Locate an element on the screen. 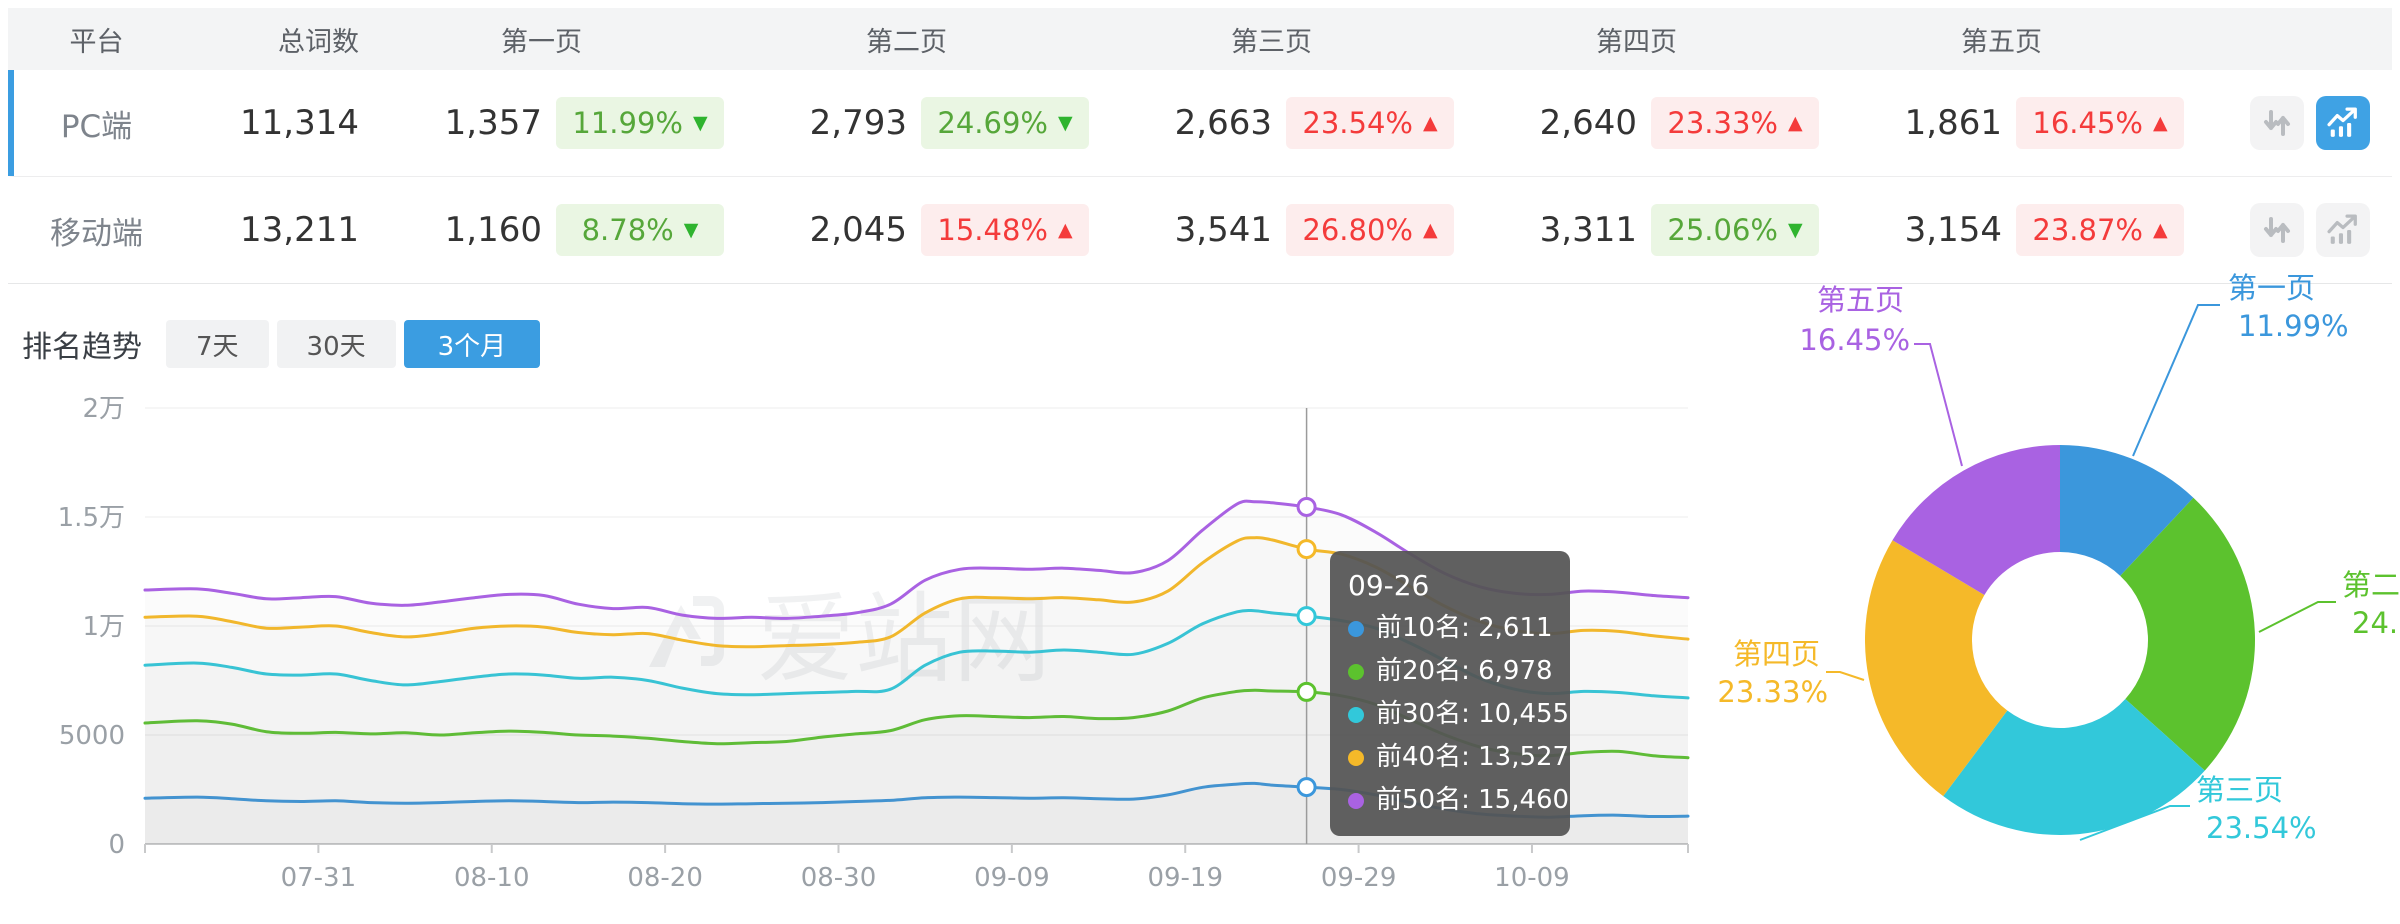  page2-count: 2,045 is located at coordinates (858, 230).